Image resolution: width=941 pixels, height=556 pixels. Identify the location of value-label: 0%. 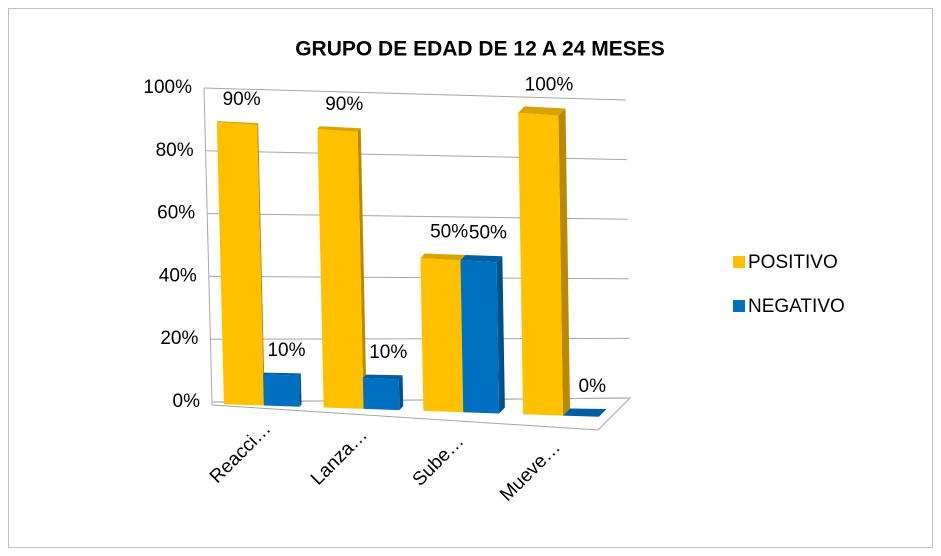
(593, 386).